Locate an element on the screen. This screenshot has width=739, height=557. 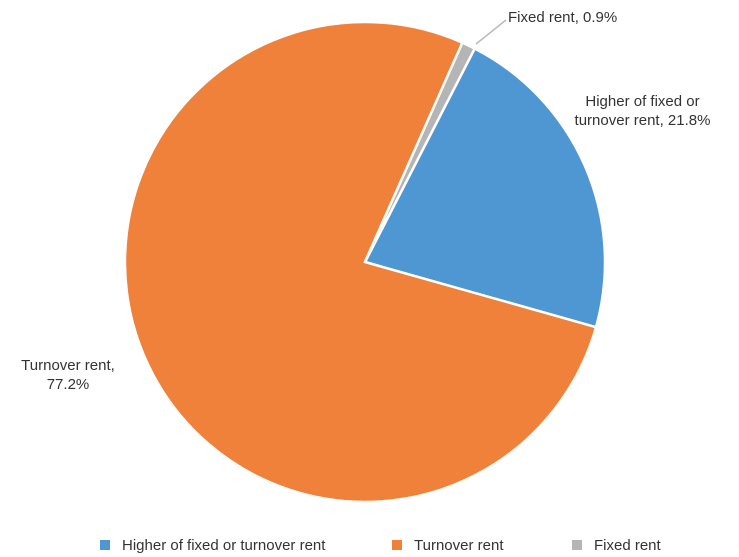
legend-label: Fixed rent is located at coordinates (628, 545).